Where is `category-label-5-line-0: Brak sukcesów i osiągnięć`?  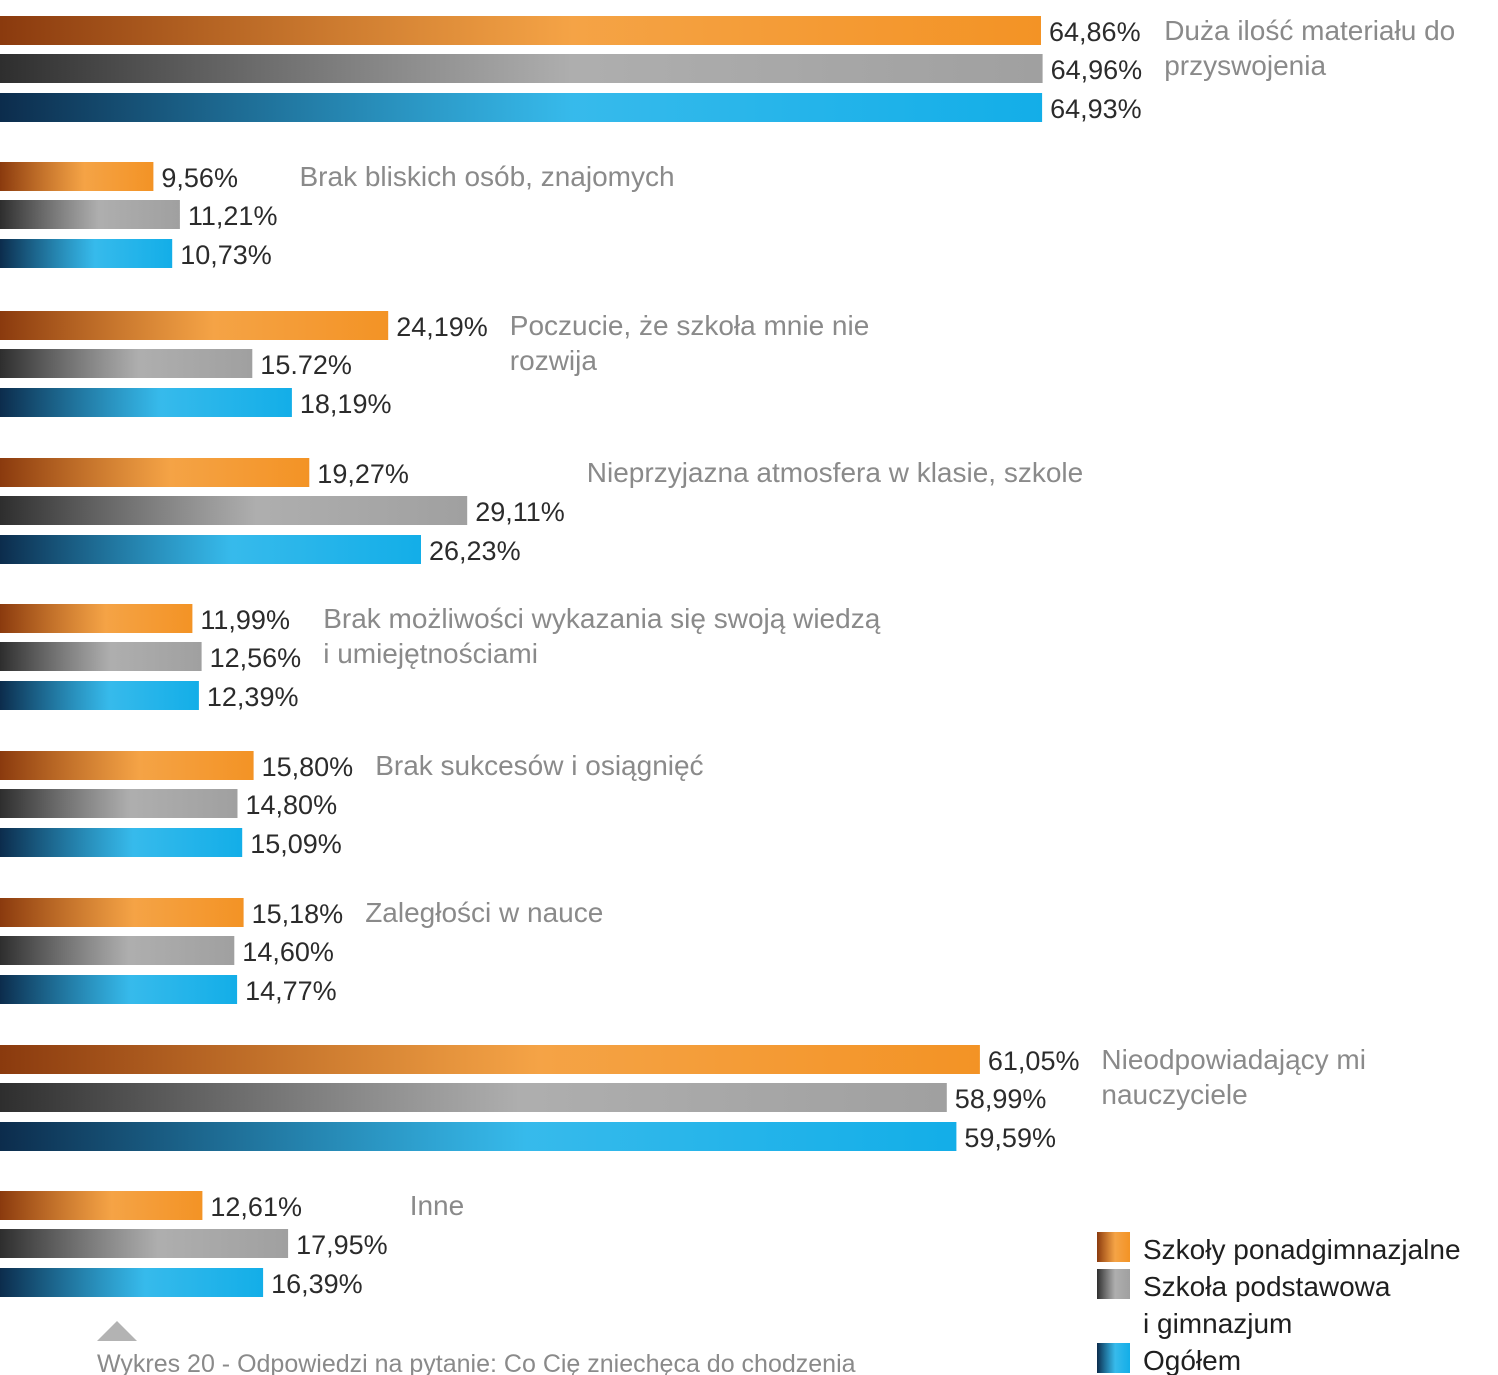 category-label-5-line-0: Brak sukcesów i osiągnięć is located at coordinates (539, 765).